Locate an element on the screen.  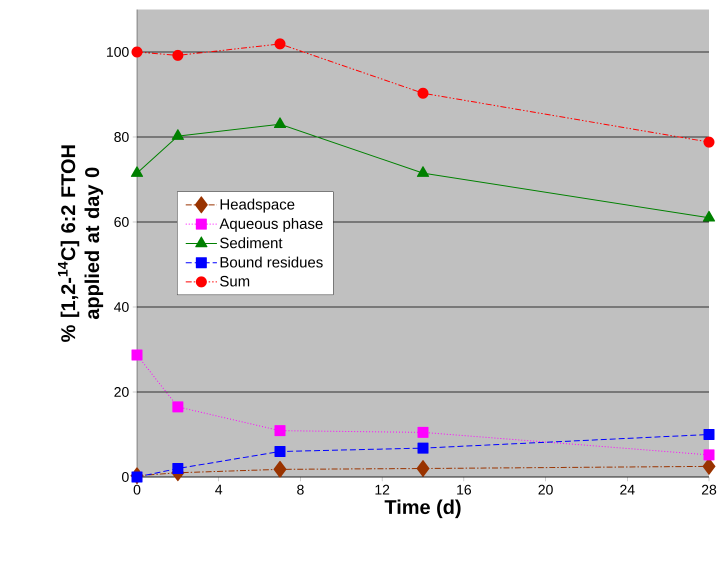
x-tick-label: 20 is located at coordinates (545, 489).